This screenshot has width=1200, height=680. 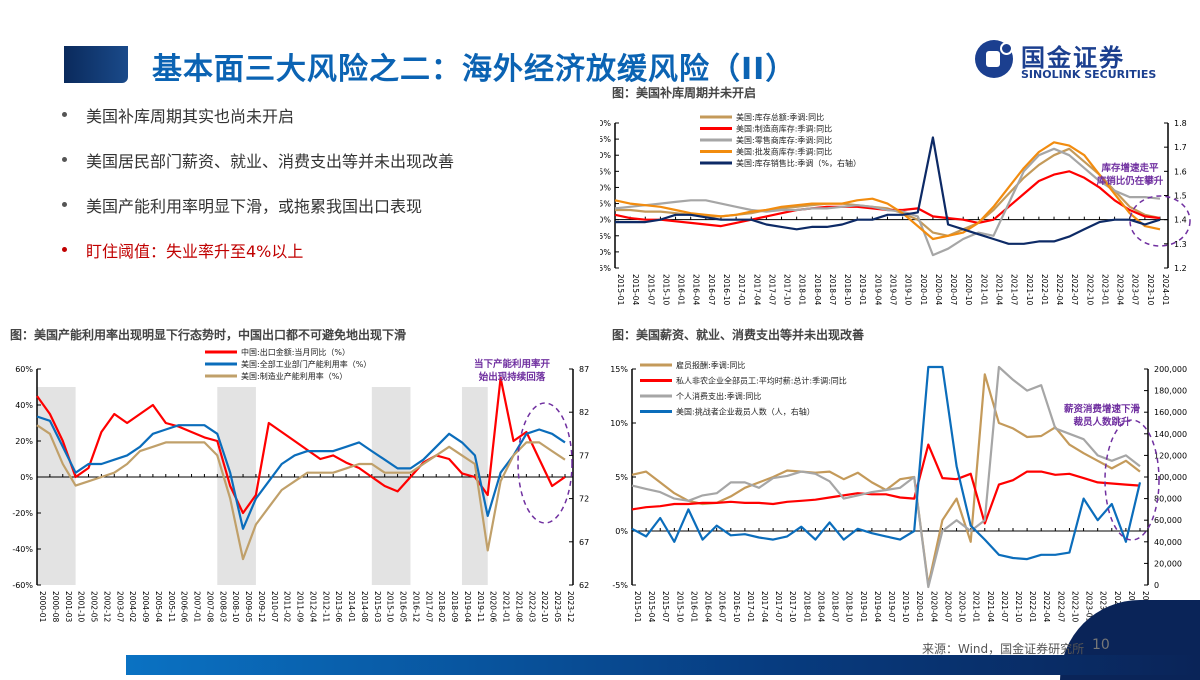 What do you see at coordinates (1180, 196) in the screenshot?
I see `y-tick-label-right: 1.5` at bounding box center [1180, 196].